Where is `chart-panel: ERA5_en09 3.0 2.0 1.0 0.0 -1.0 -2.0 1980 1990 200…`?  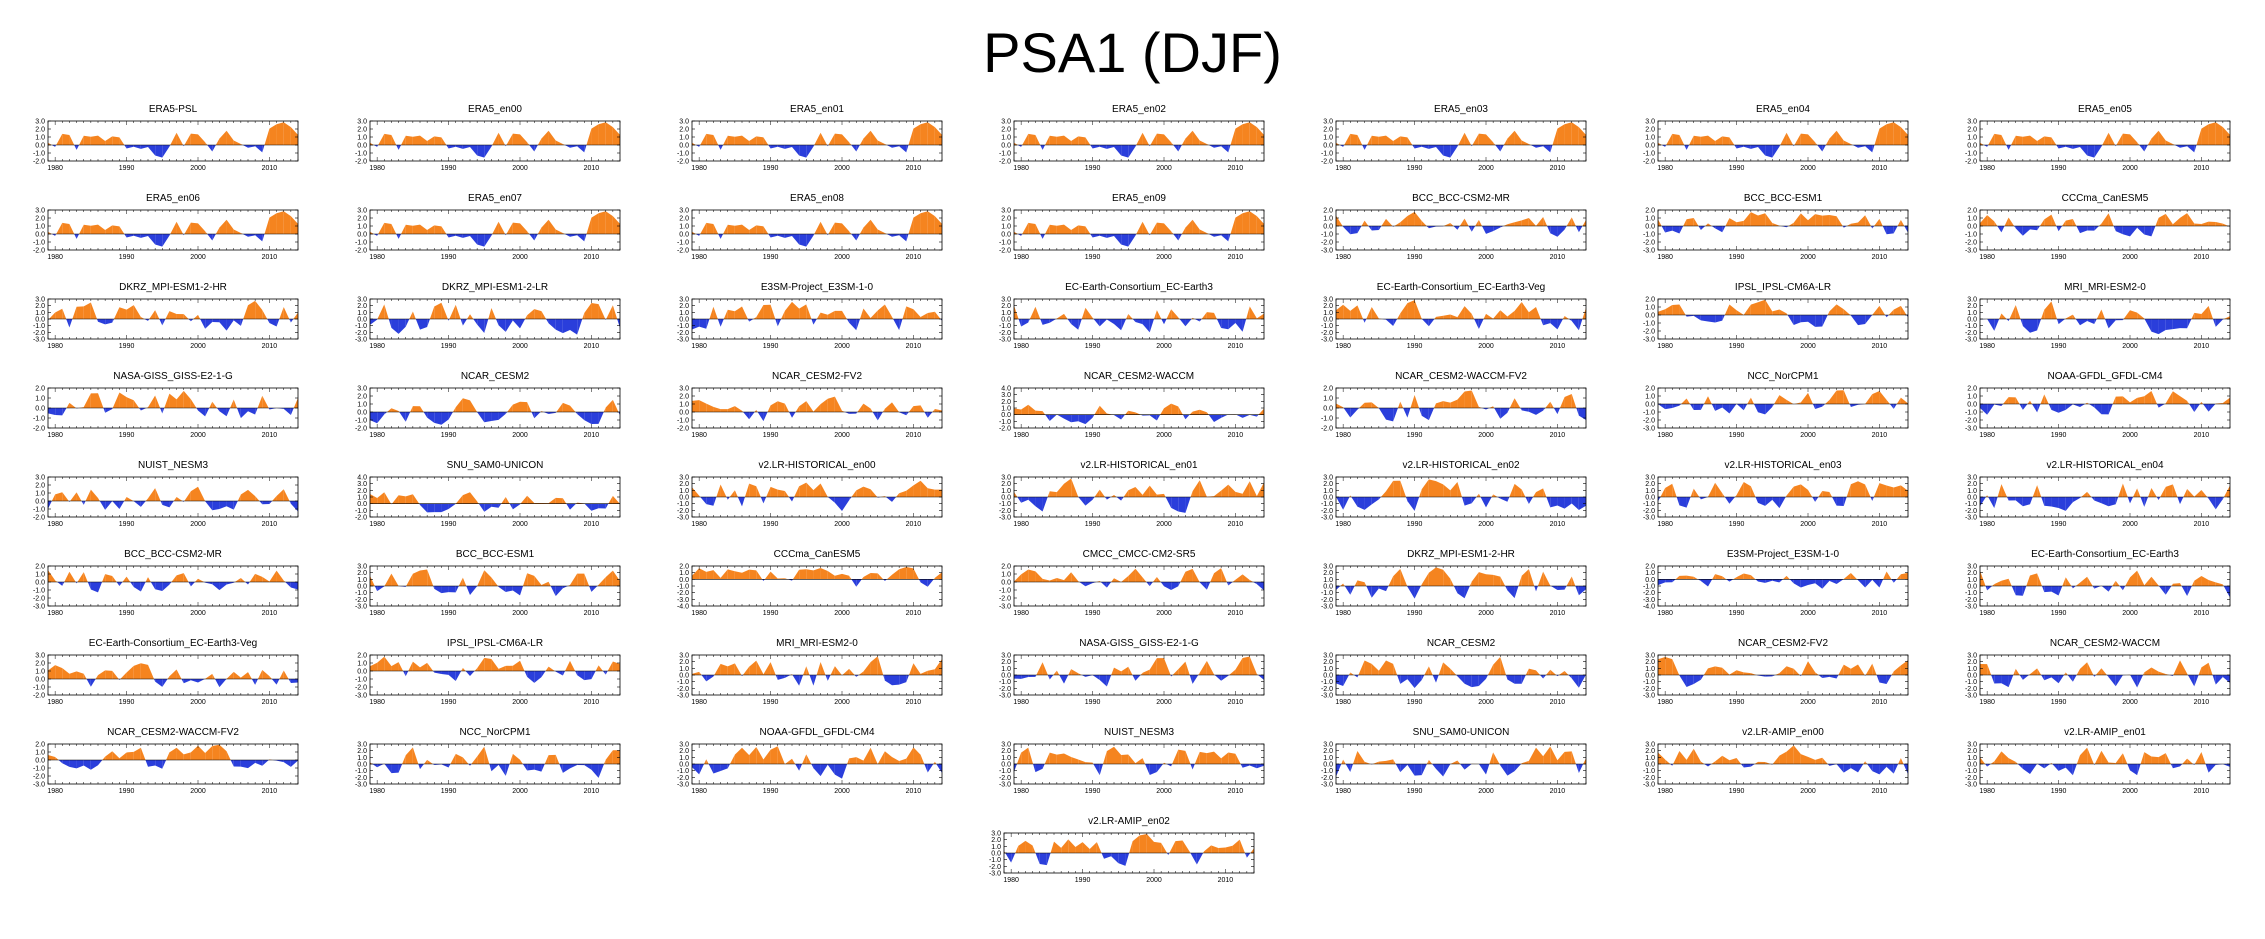
chart-panel: ERA5_en09 3.0 2.0 1.0 0.0 -1.0 -2.0 1980 1990 200… is located at coordinates (1128, 235).